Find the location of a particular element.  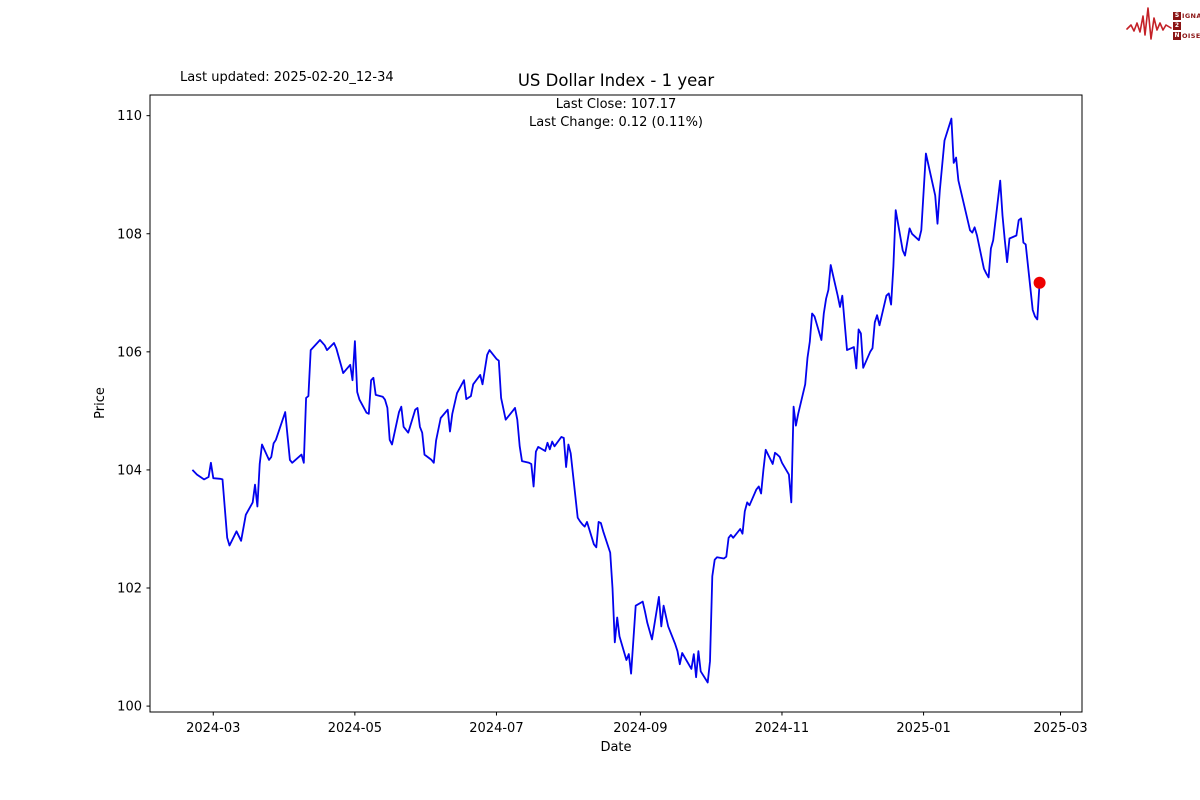

last-close-marker is located at coordinates (1039, 282).